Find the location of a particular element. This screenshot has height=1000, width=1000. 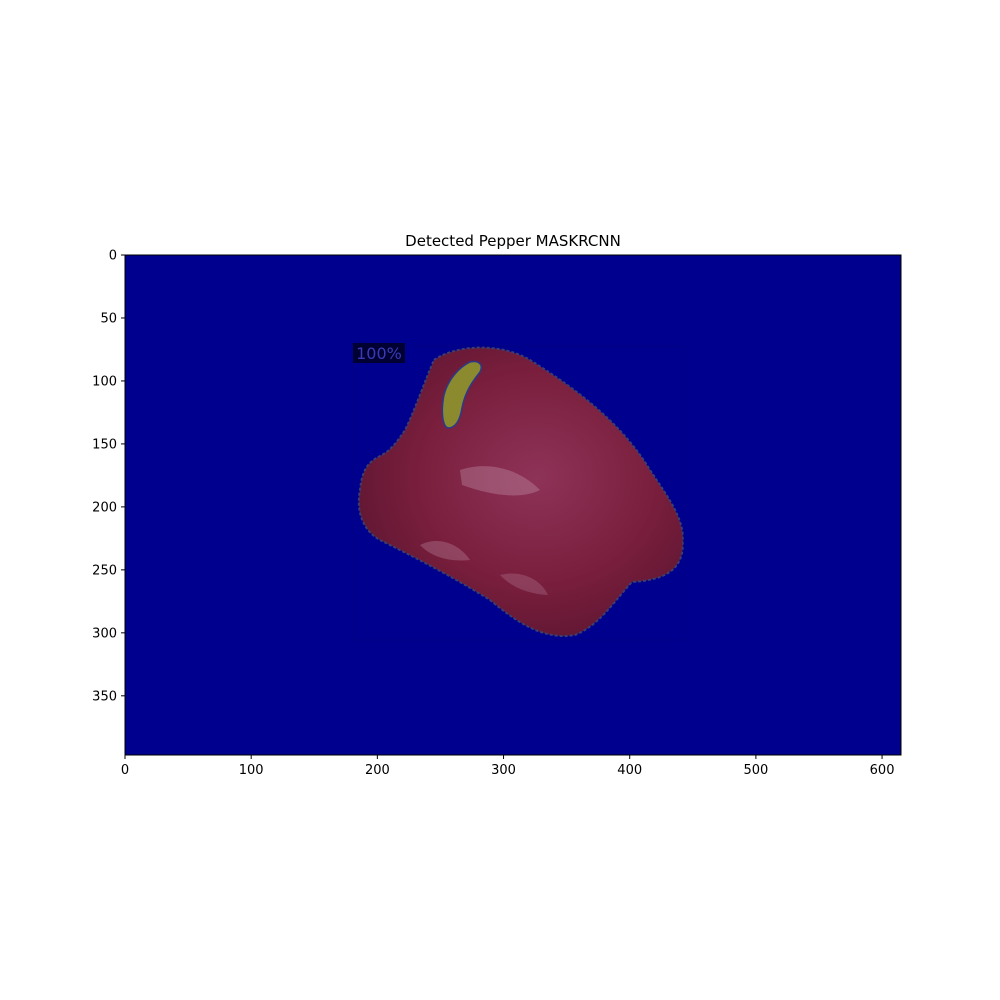

y-tick-label: 350 is located at coordinates (104, 696).